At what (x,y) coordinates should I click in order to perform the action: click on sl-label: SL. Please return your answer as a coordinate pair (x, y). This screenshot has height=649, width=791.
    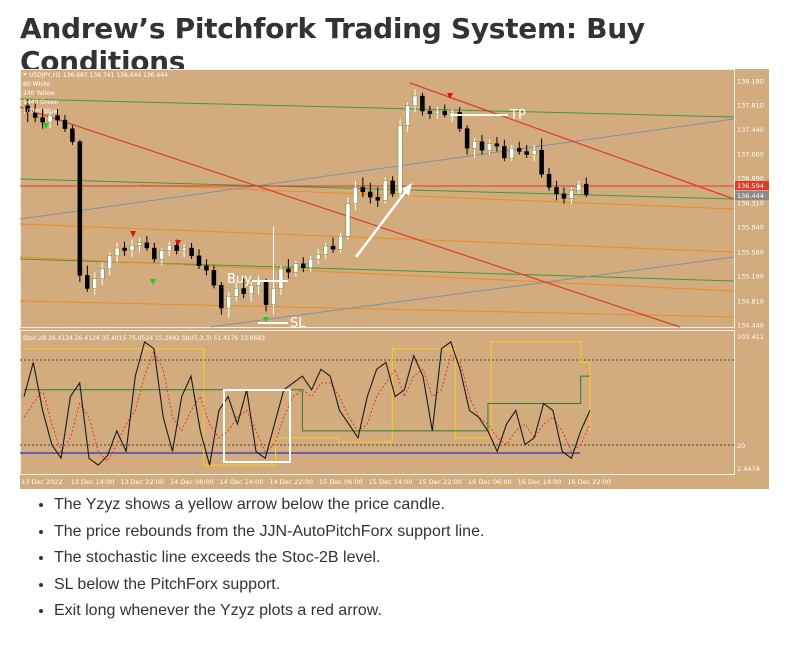
    Looking at the image, I should click on (298, 323).